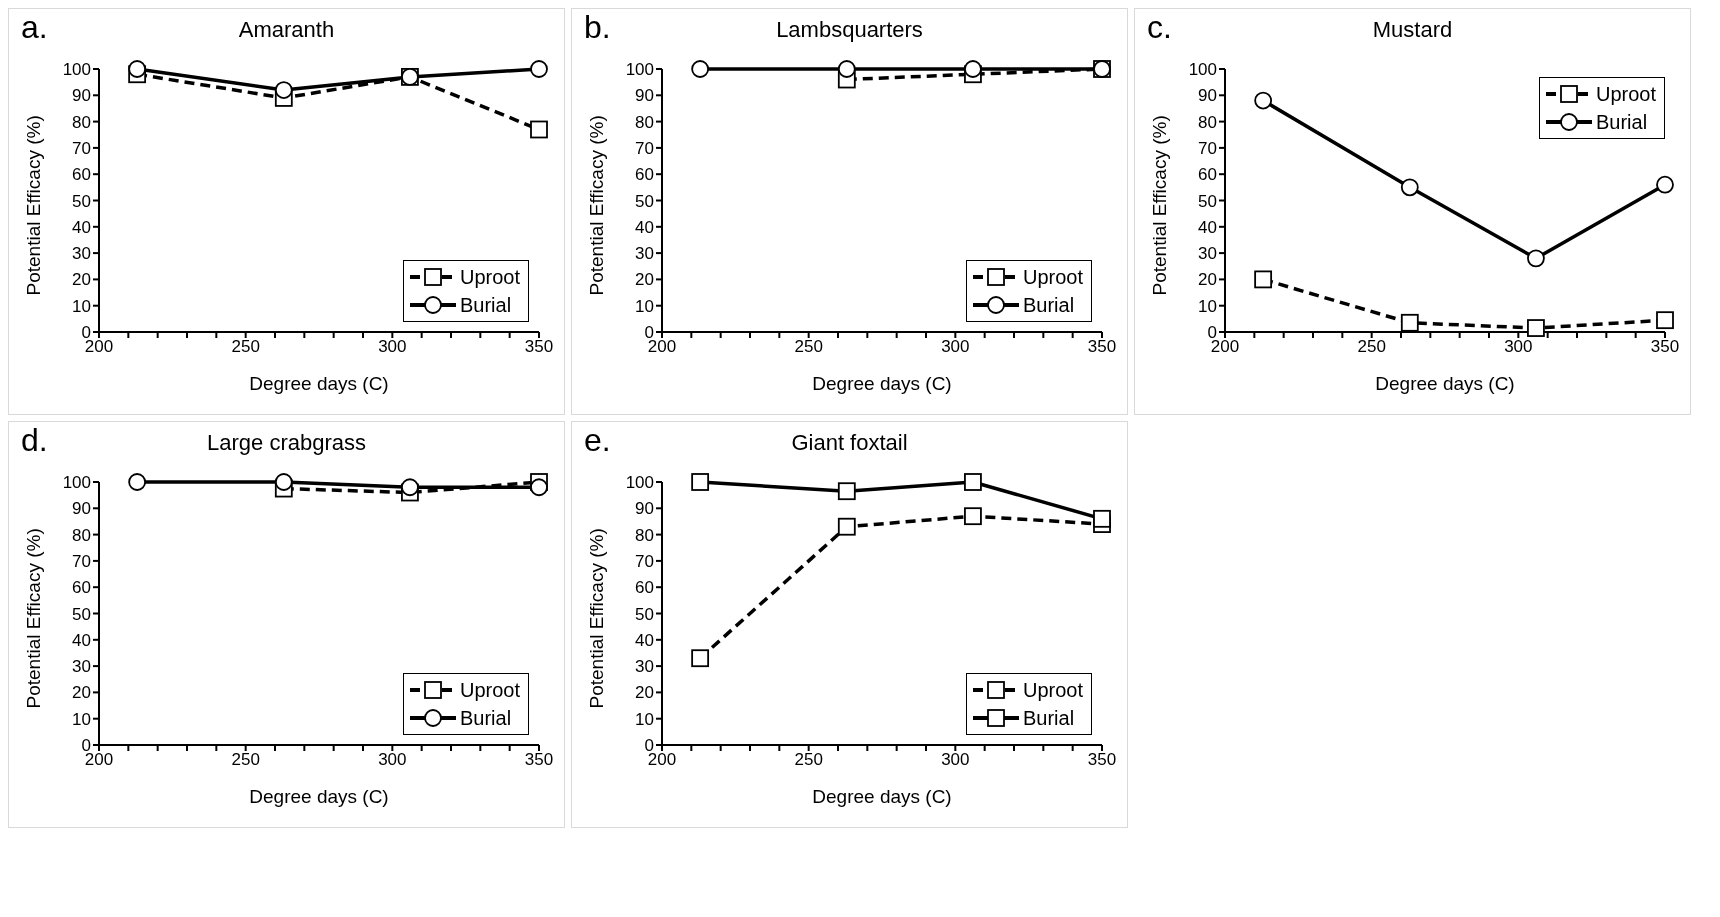 The width and height of the screenshot is (1720, 917). I want to click on chart-title: Giant foxtail, so click(849, 442).